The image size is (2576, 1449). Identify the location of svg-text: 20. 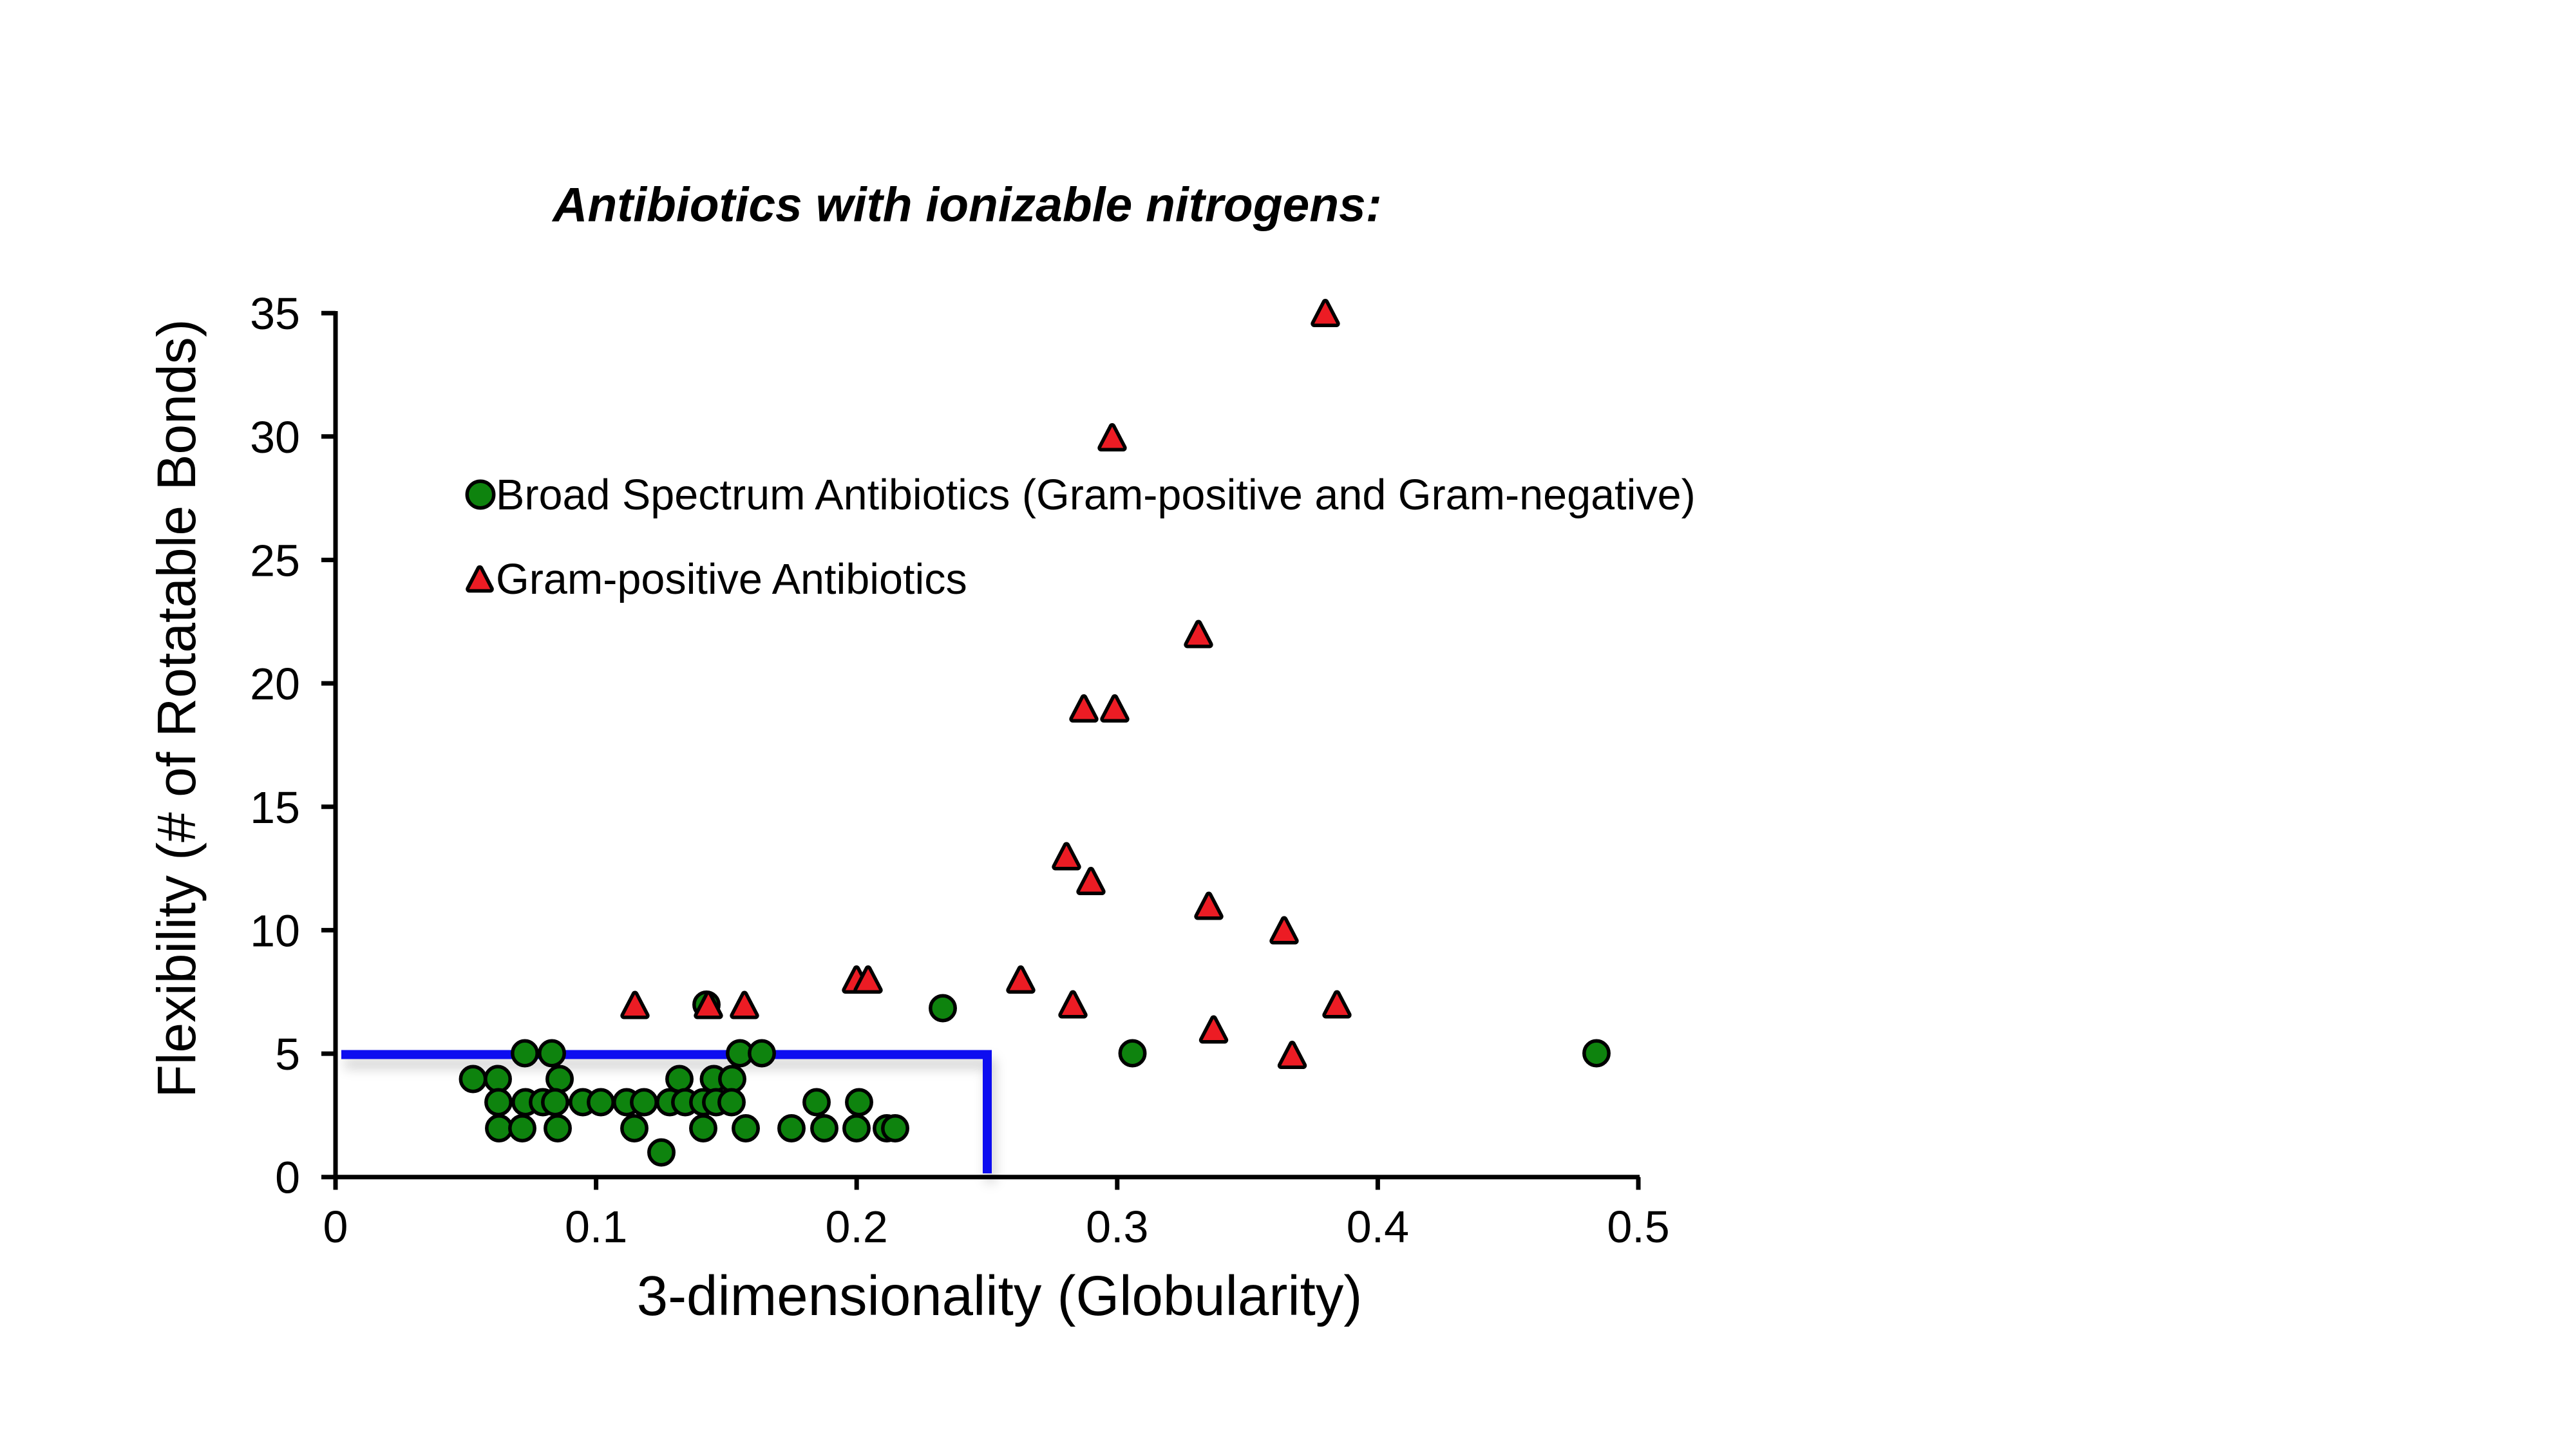
(275, 684).